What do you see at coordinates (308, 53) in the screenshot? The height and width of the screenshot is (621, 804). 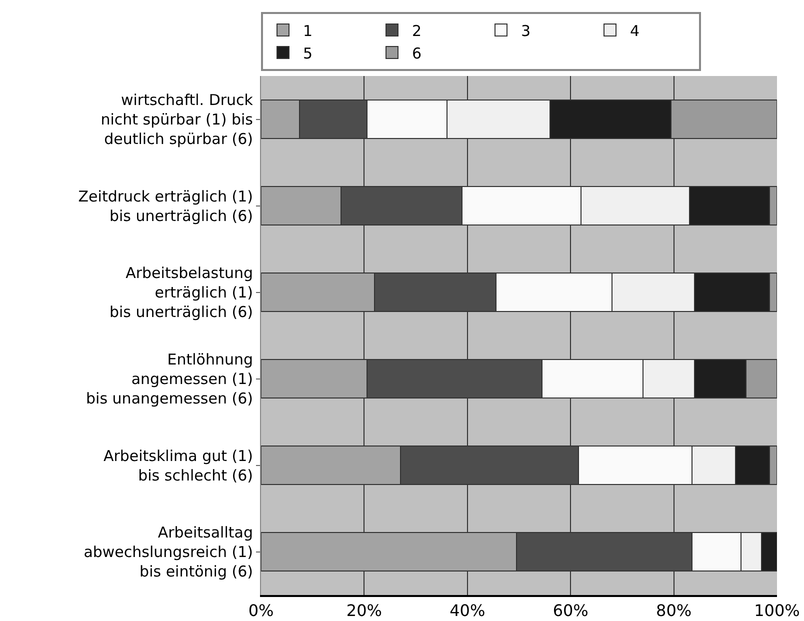 I see `legend-label: 5` at bounding box center [308, 53].